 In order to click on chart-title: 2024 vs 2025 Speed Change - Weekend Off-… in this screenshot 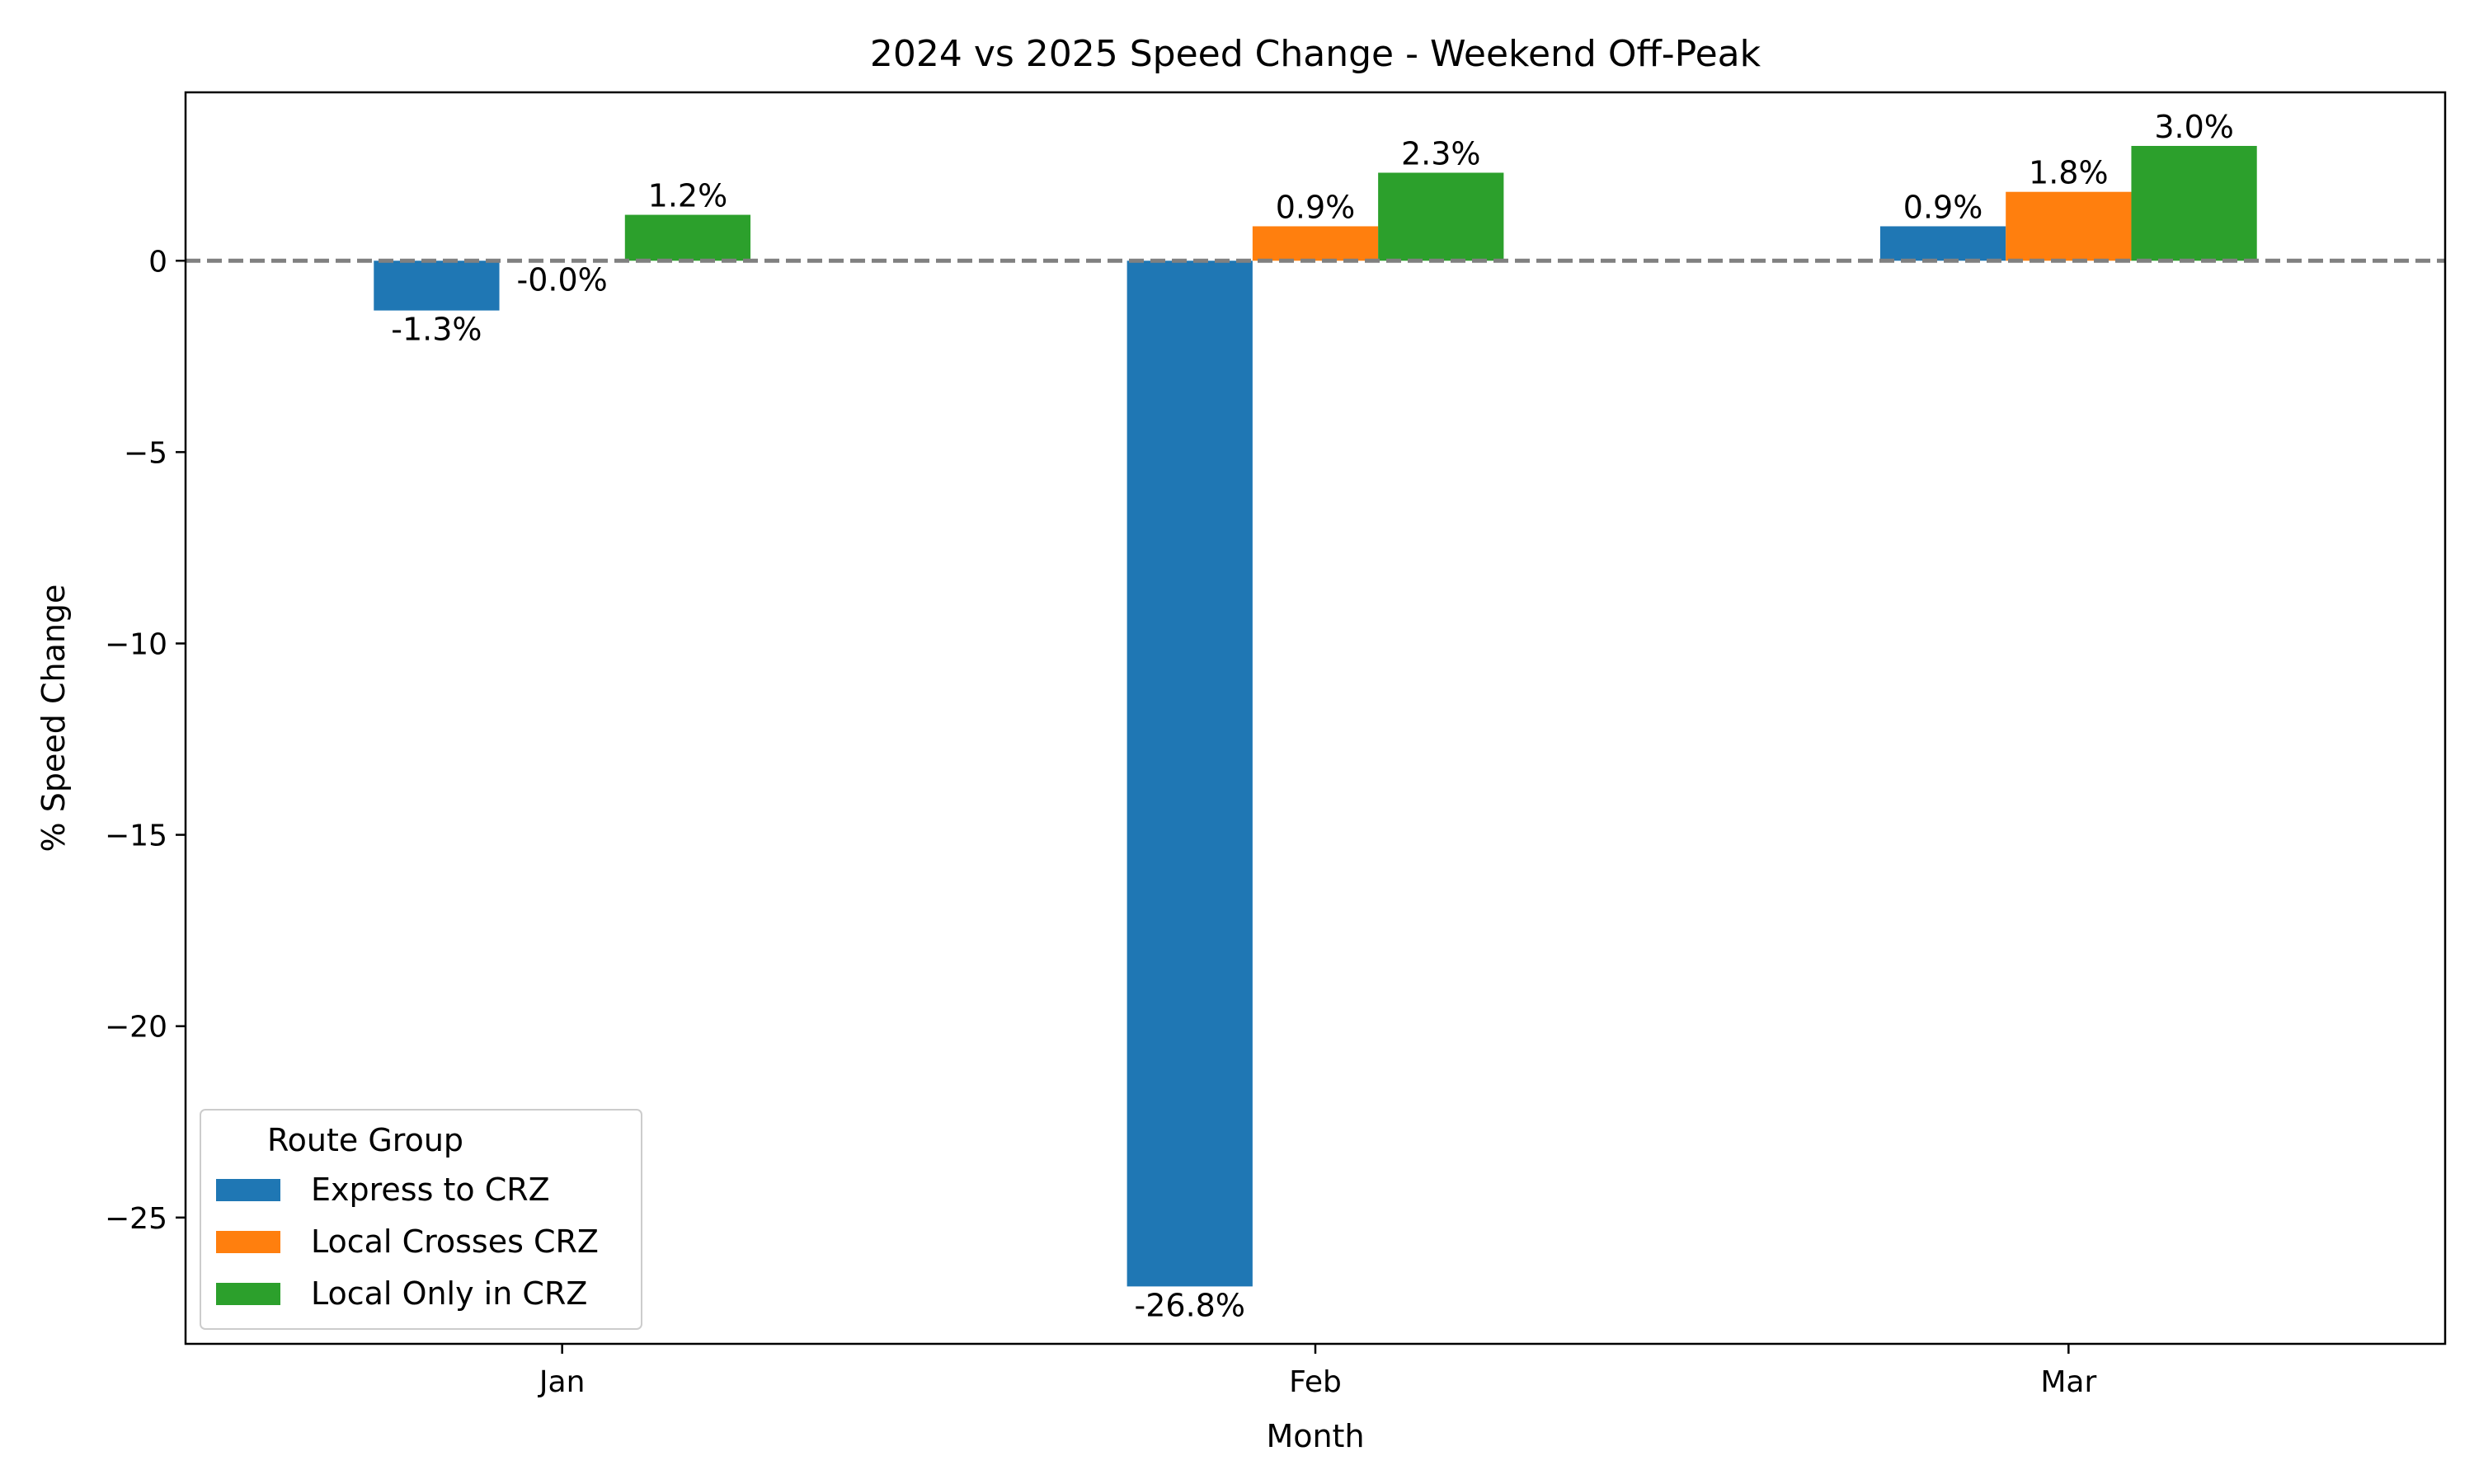, I will do `click(1315, 54)`.